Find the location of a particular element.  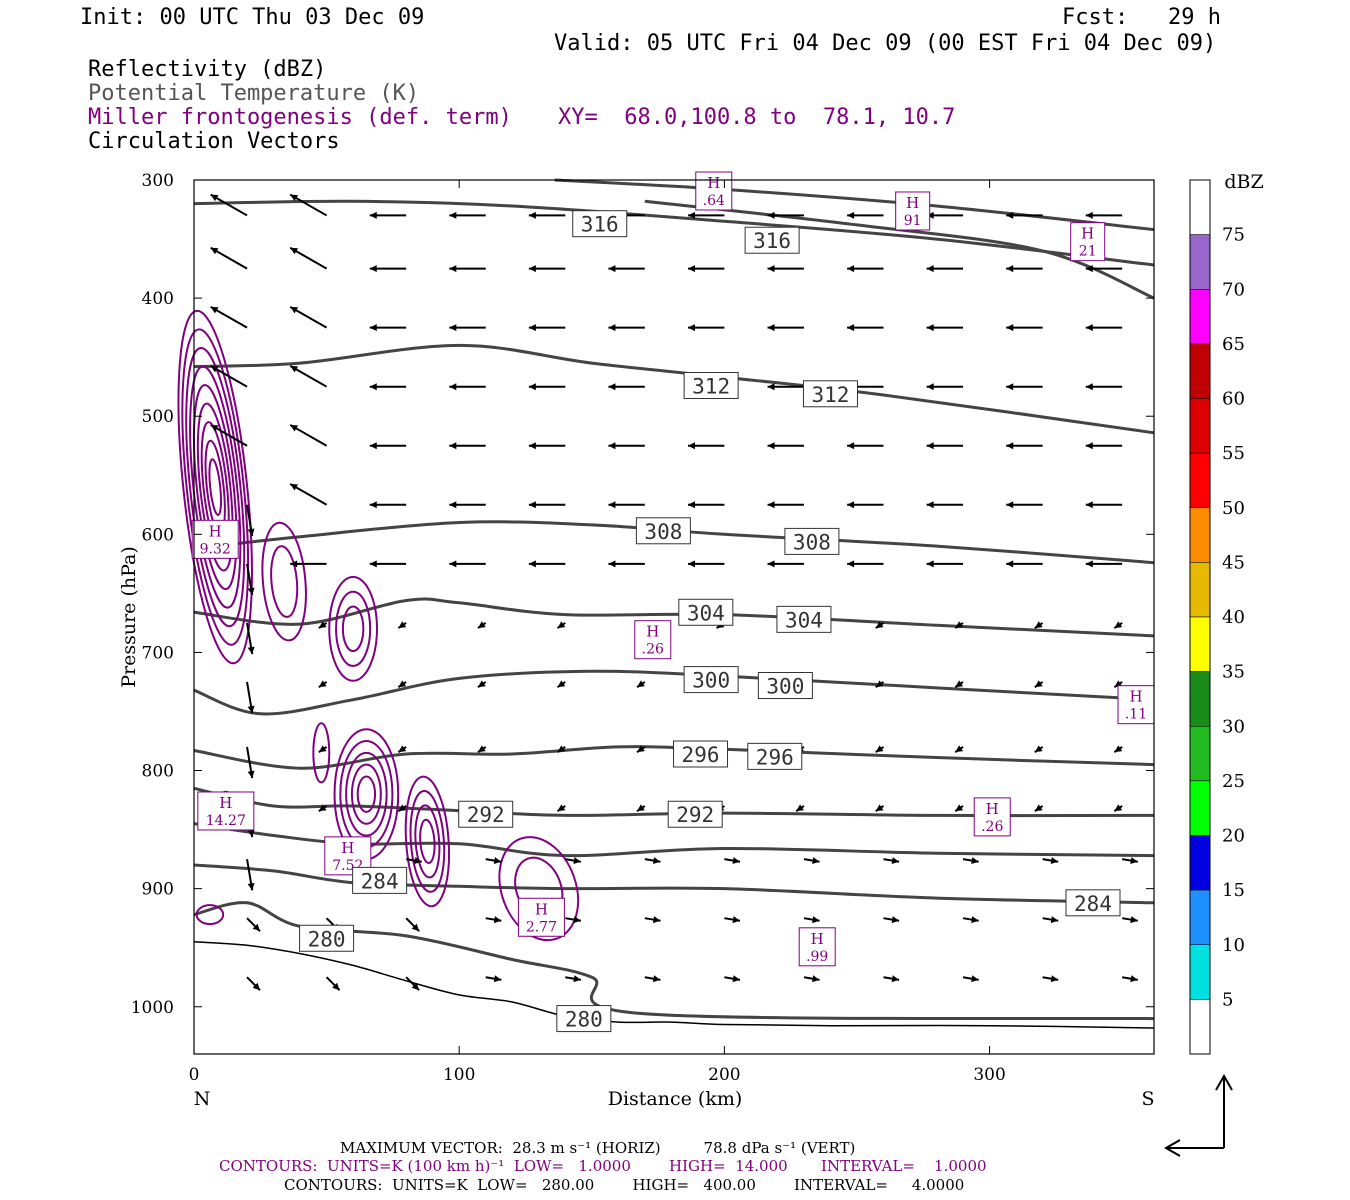

y-tick-label: 800 is located at coordinates (158, 772).